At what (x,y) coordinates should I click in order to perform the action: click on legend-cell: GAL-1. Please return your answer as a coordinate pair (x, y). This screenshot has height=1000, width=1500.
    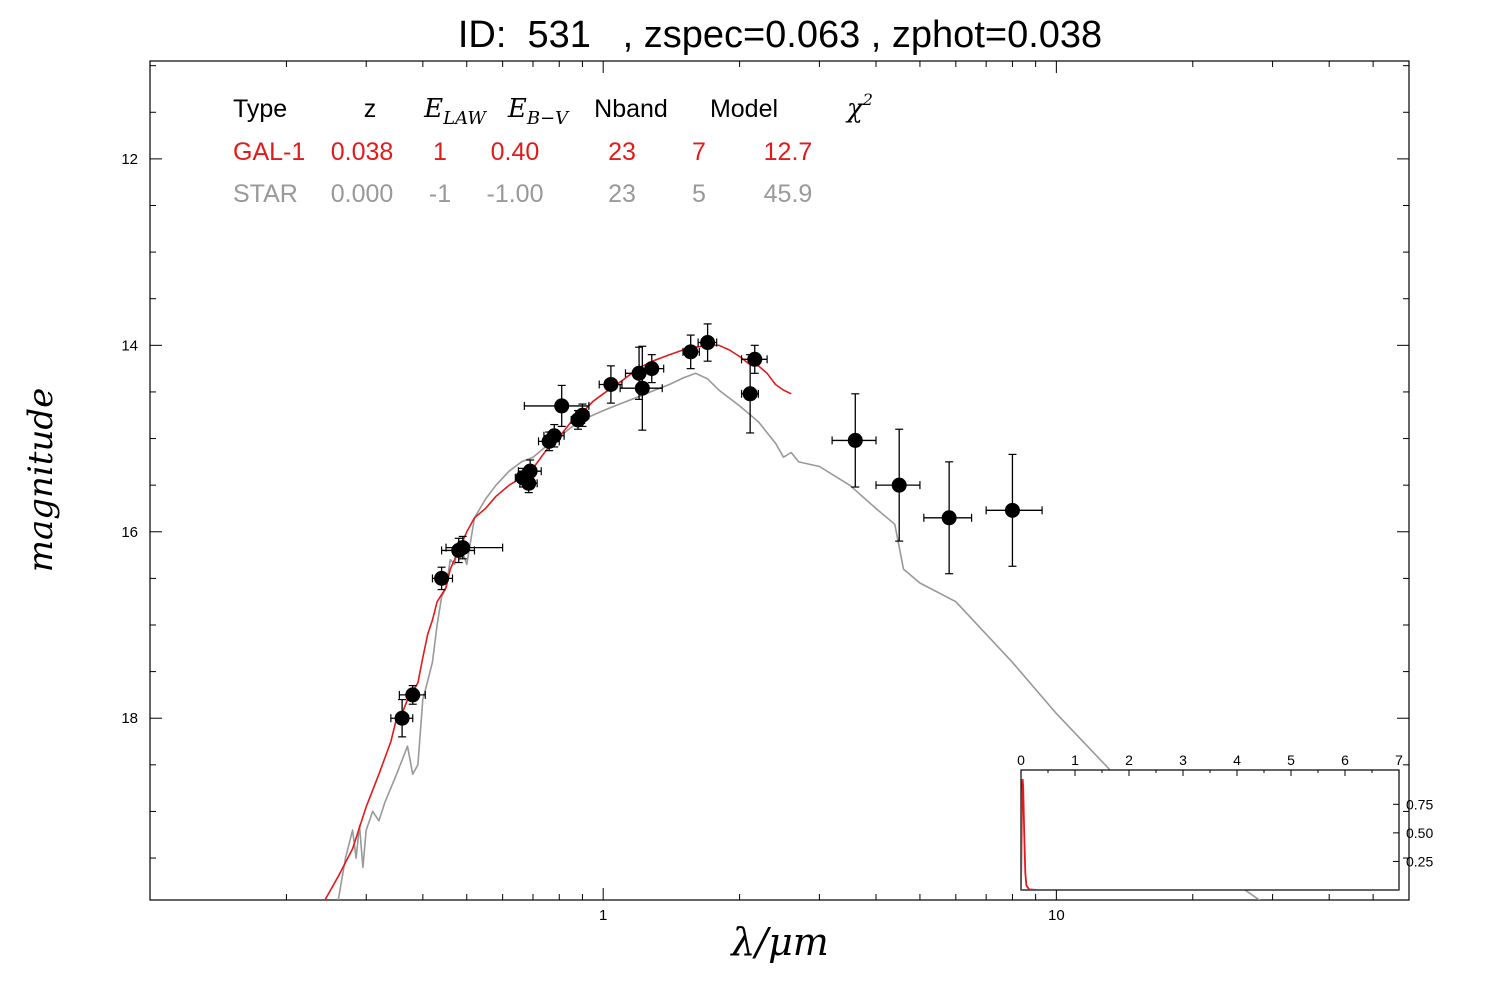
    Looking at the image, I should click on (269, 152).